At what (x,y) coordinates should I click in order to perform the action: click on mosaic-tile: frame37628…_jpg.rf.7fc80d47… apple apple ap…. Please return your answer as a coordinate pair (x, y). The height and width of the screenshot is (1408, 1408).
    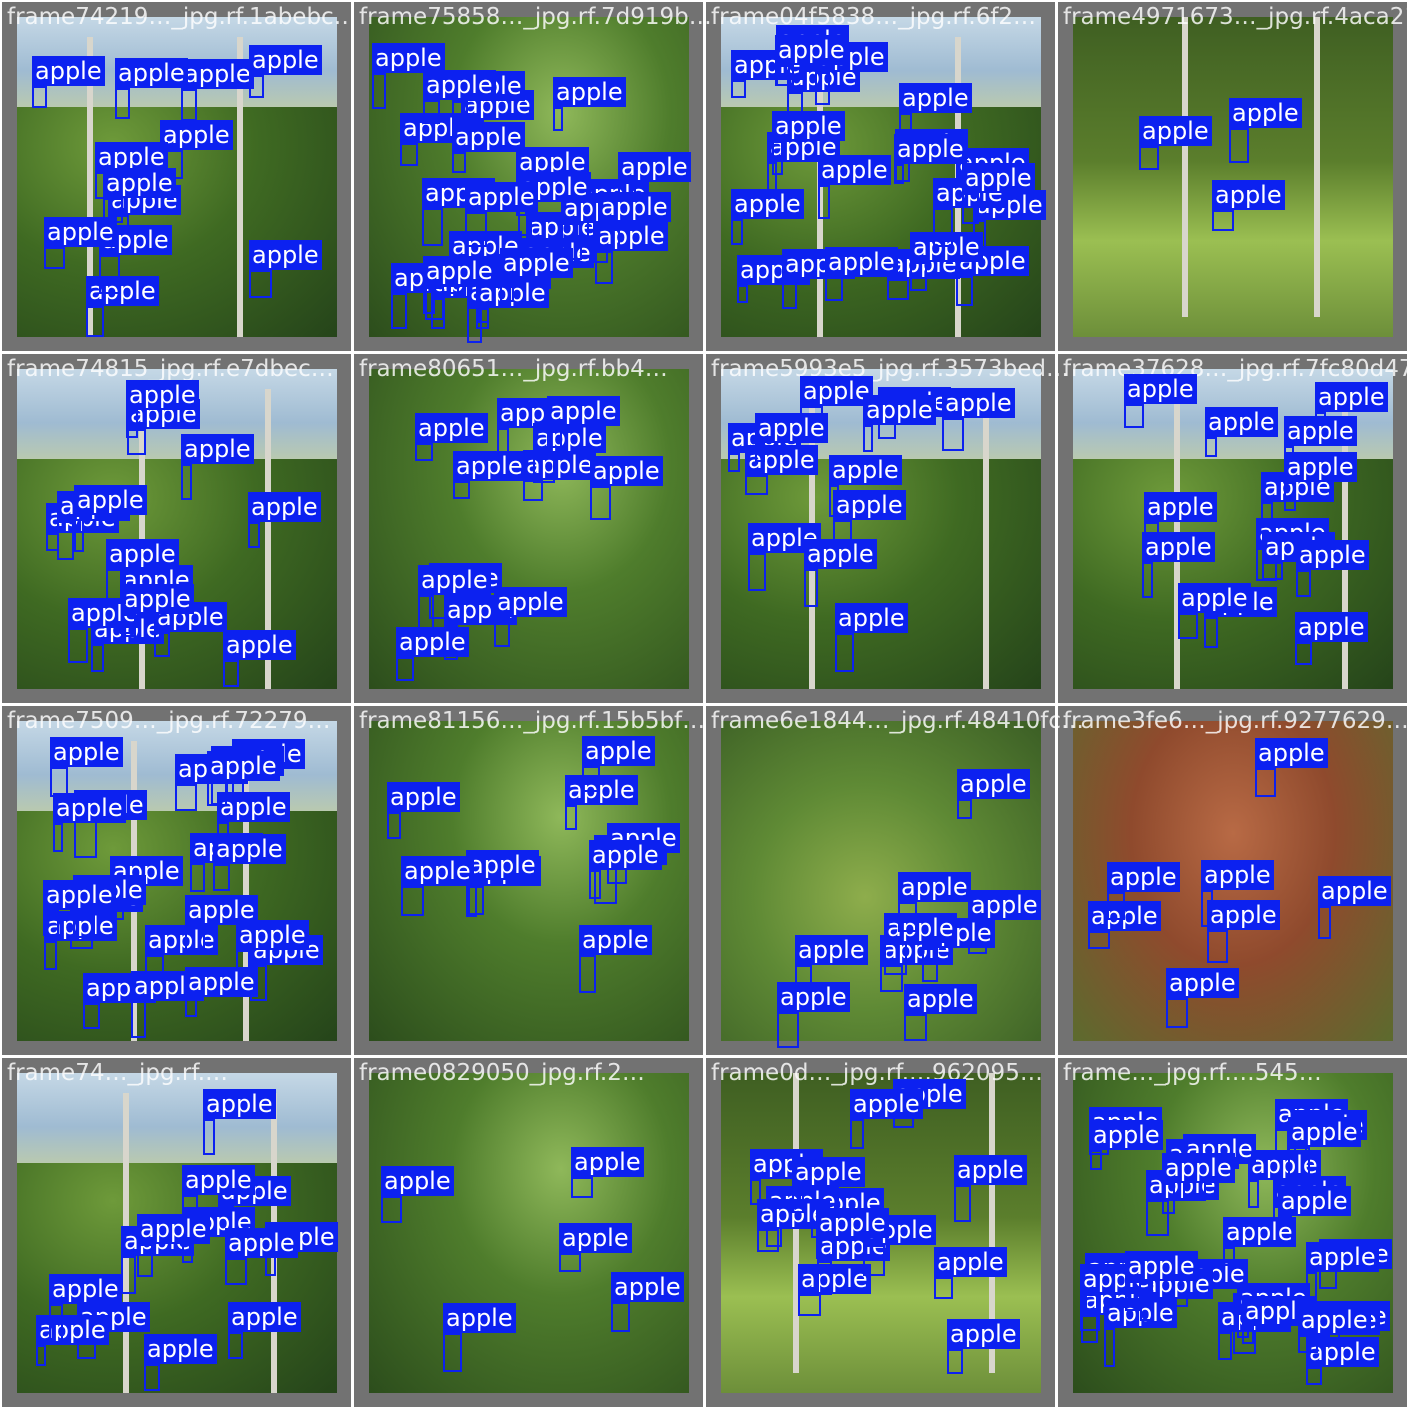
    Looking at the image, I should click on (1233, 528).